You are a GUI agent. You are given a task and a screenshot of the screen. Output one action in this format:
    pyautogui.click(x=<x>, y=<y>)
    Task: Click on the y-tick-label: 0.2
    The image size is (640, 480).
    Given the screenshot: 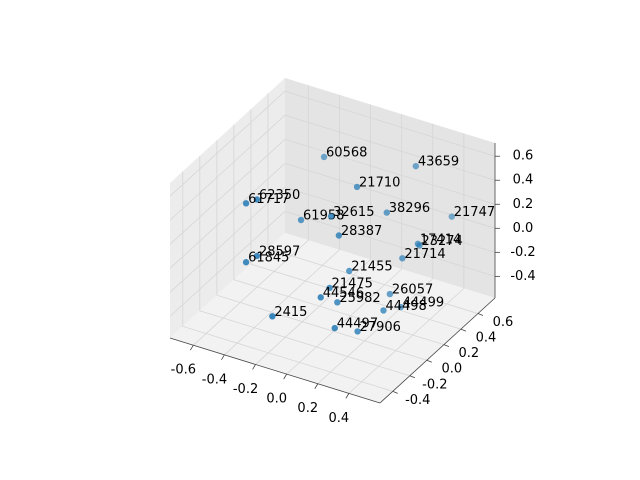 What is the action you would take?
    pyautogui.click(x=469, y=353)
    